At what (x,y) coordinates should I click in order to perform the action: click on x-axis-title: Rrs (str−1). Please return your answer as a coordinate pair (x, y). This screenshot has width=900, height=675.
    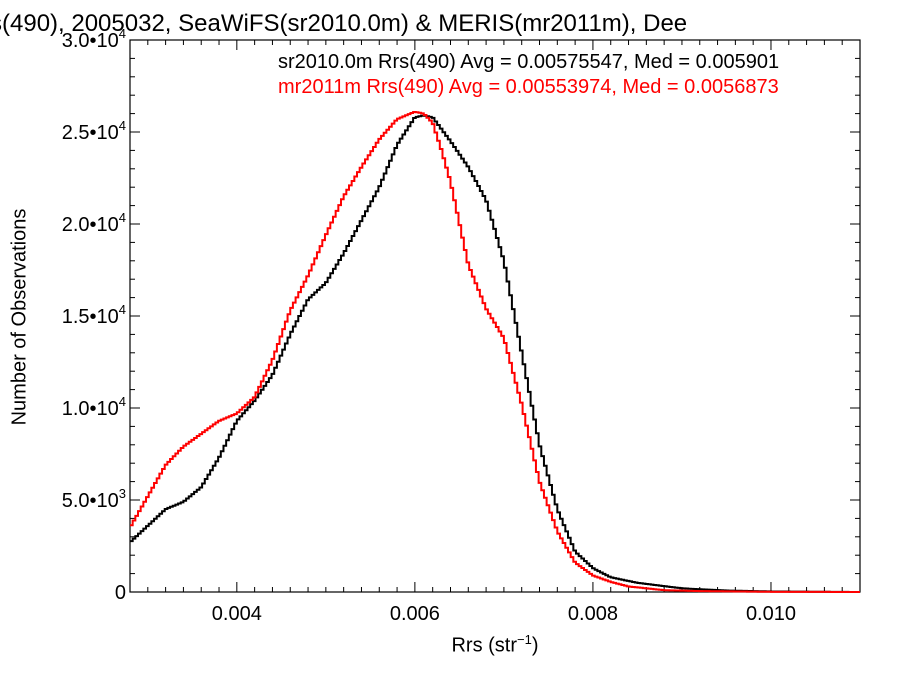
    Looking at the image, I should click on (494, 645).